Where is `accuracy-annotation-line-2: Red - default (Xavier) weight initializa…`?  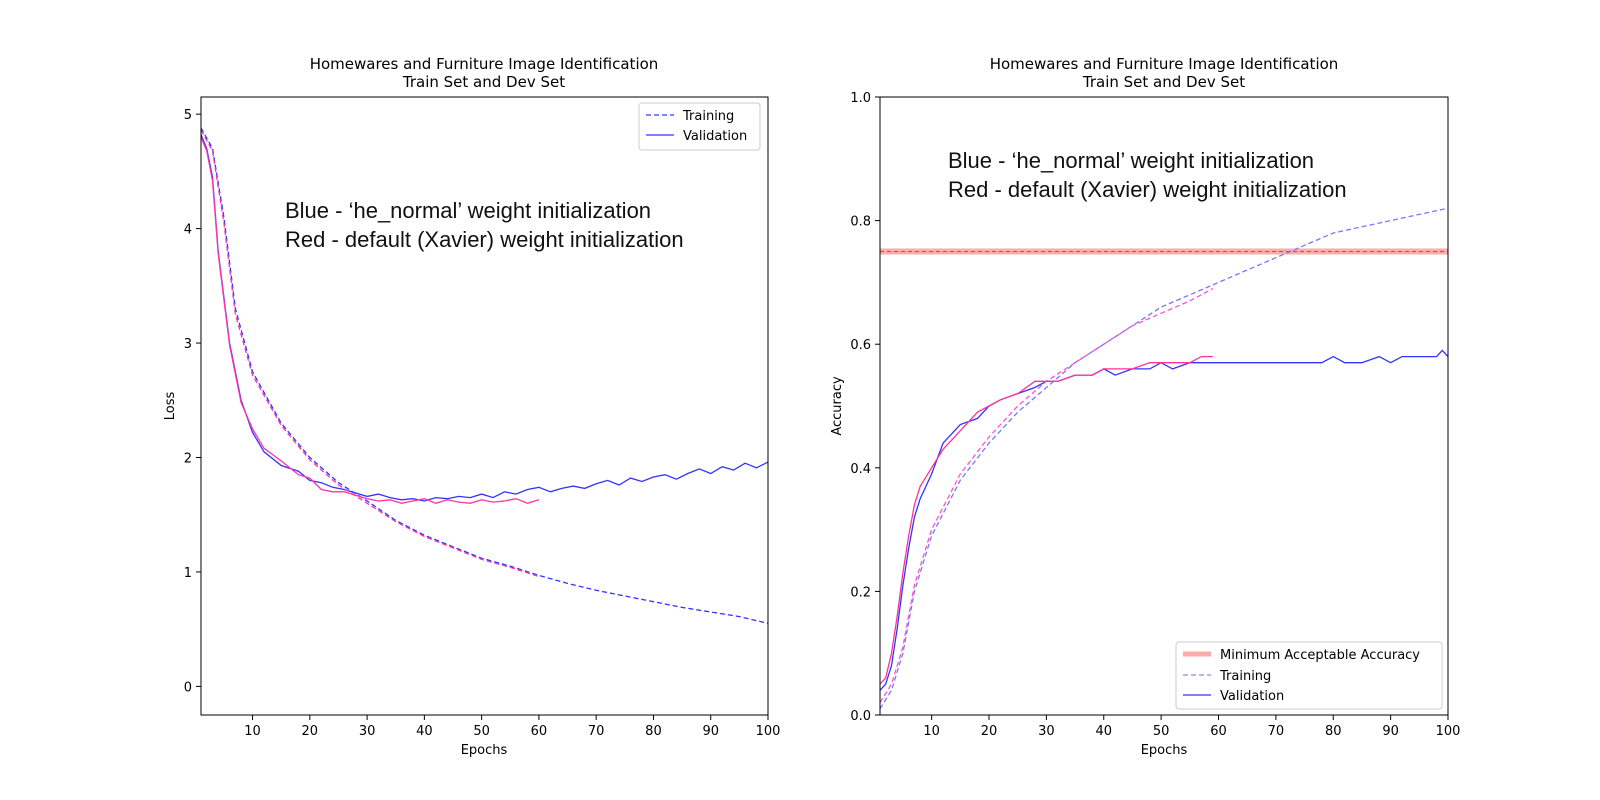
accuracy-annotation-line-2: Red - default (Xavier) weight initializa… is located at coordinates (1147, 189).